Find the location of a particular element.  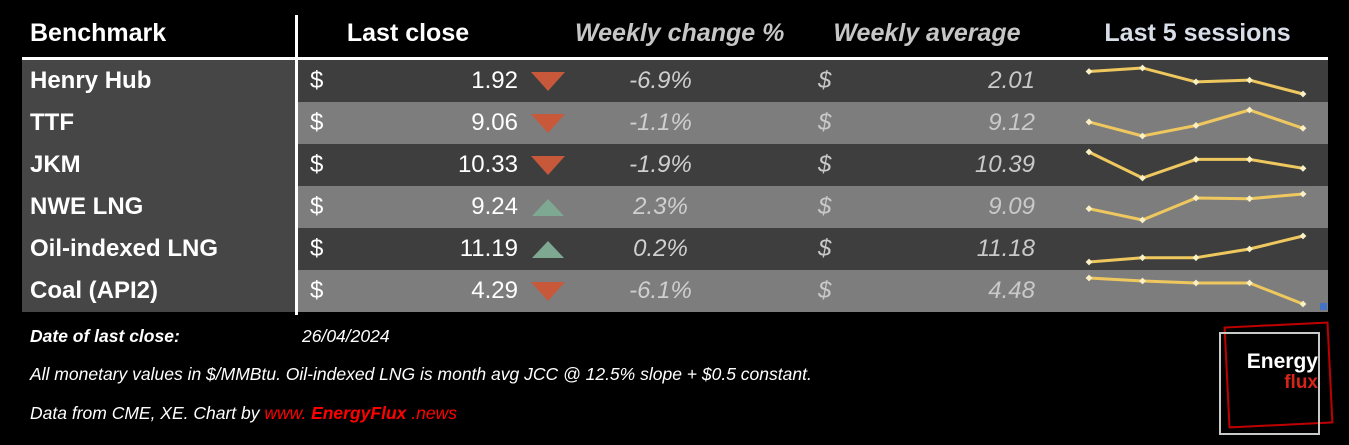

column-header-weekly-average: Weekly average is located at coordinates (927, 33).